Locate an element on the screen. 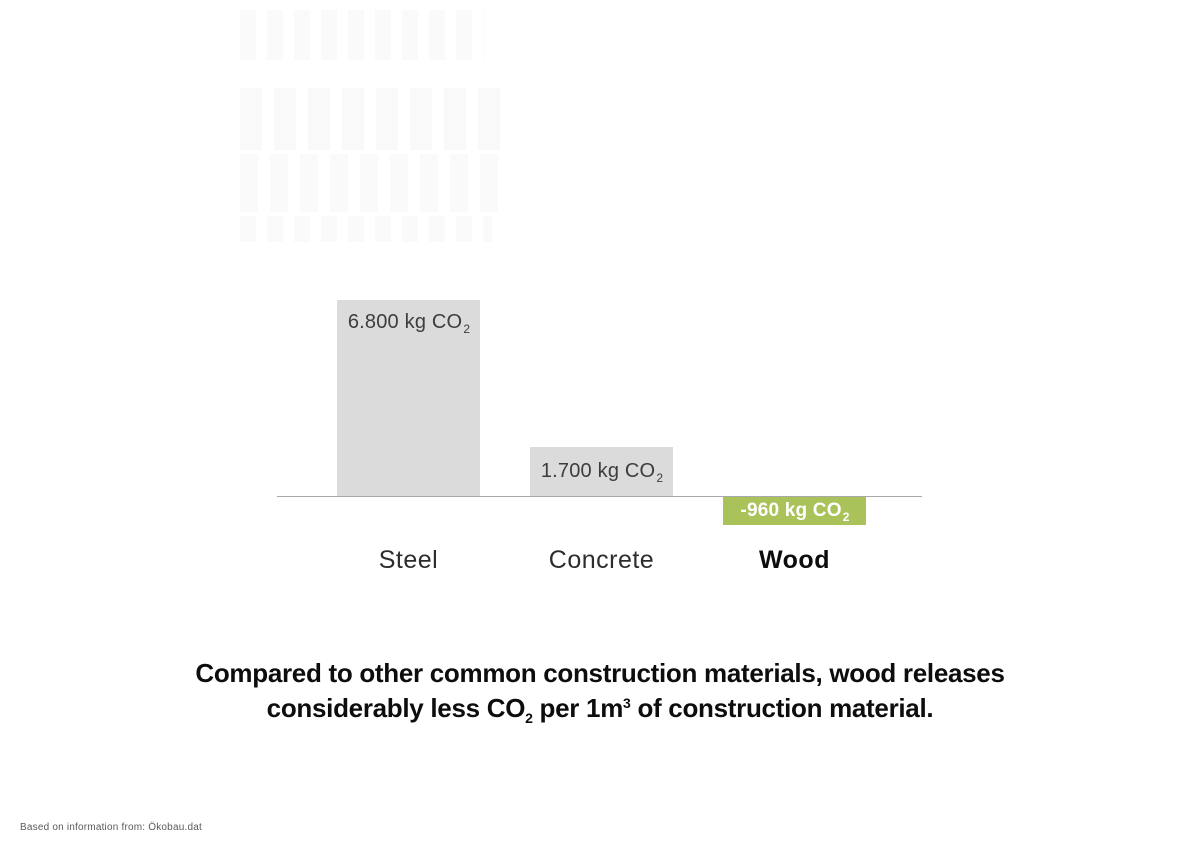  cubic-meter-superscript: 3 is located at coordinates (627, 703).